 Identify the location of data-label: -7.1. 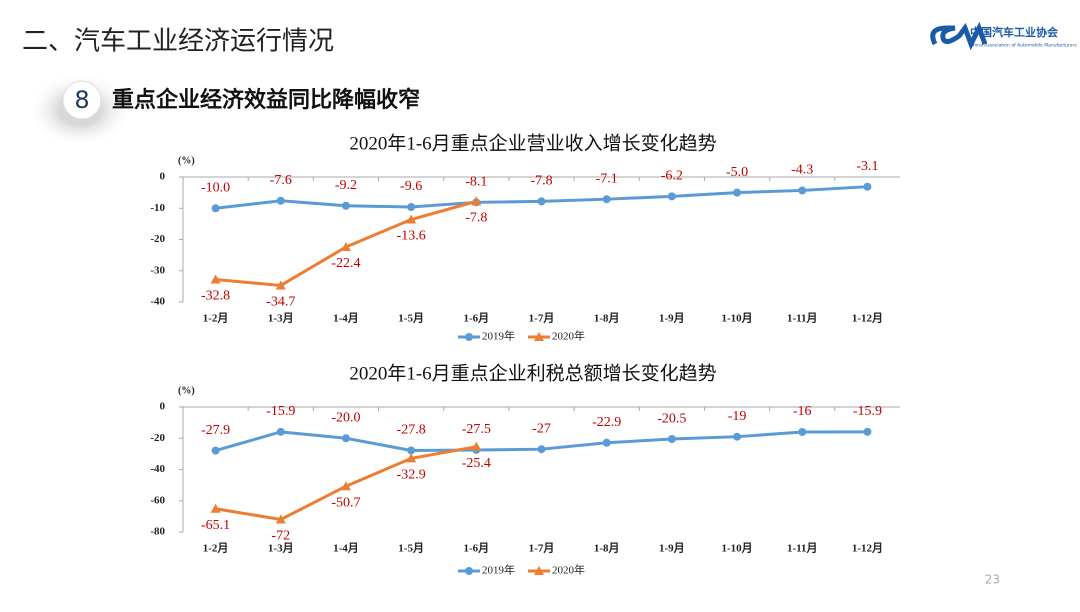
(607, 178).